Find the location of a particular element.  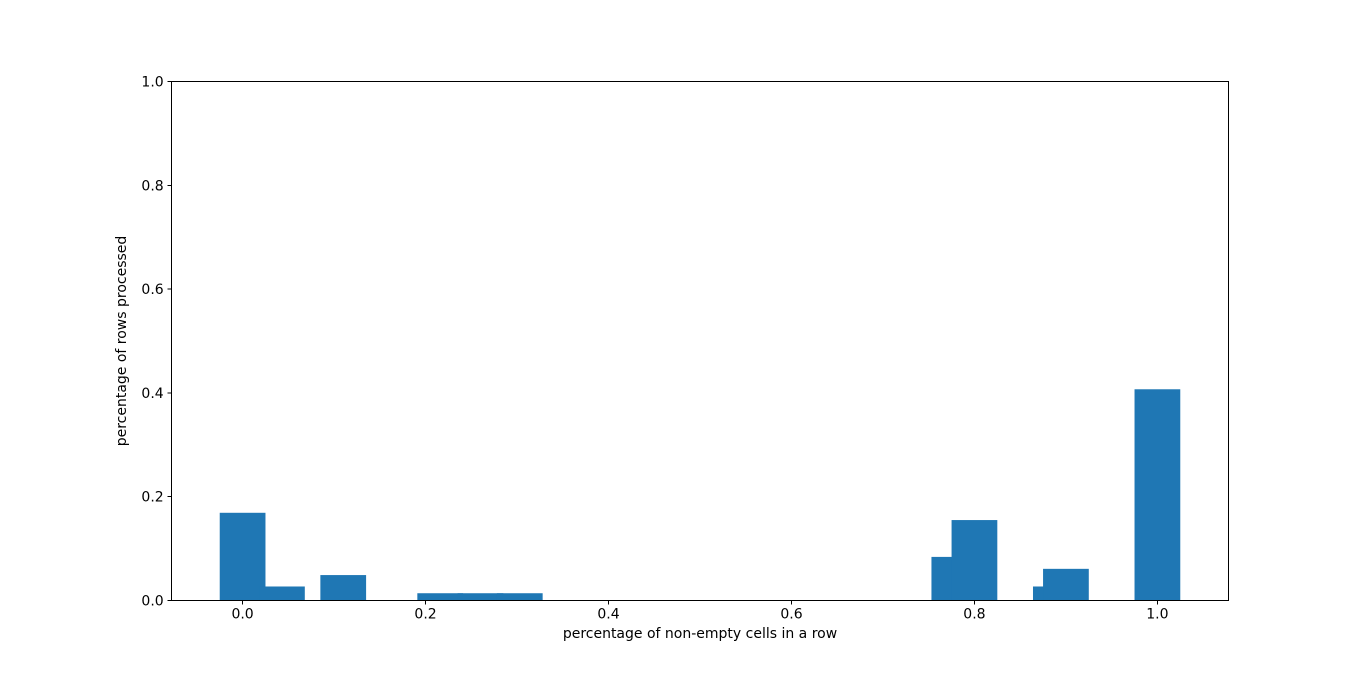

x-tick-label: 0.2 is located at coordinates (425, 615).